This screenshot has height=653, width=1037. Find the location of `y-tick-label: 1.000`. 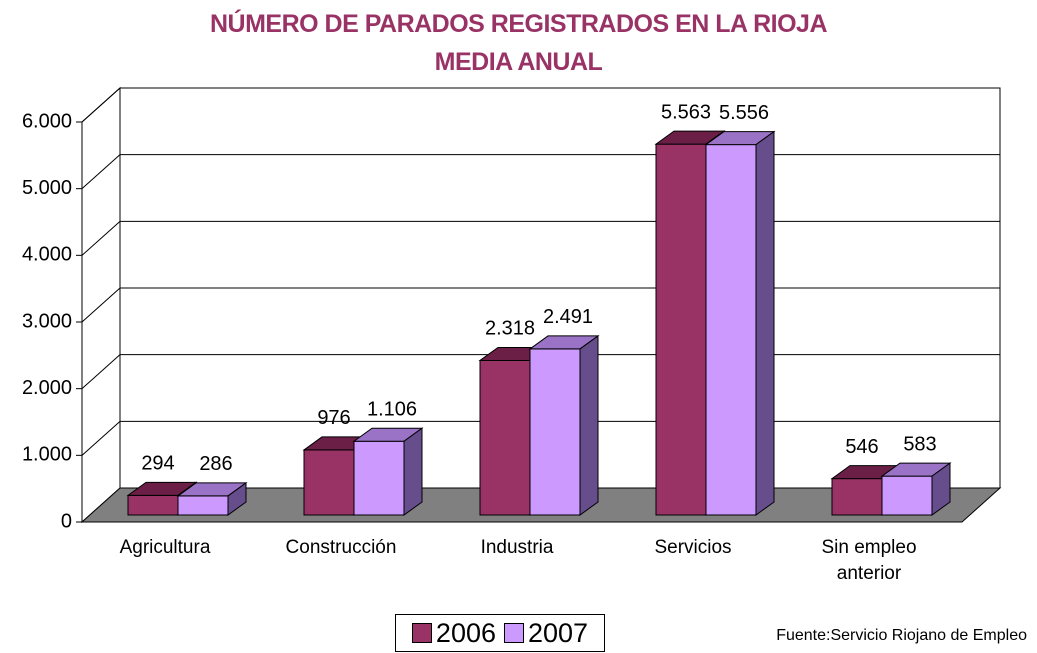

y-tick-label: 1.000 is located at coordinates (47, 455).